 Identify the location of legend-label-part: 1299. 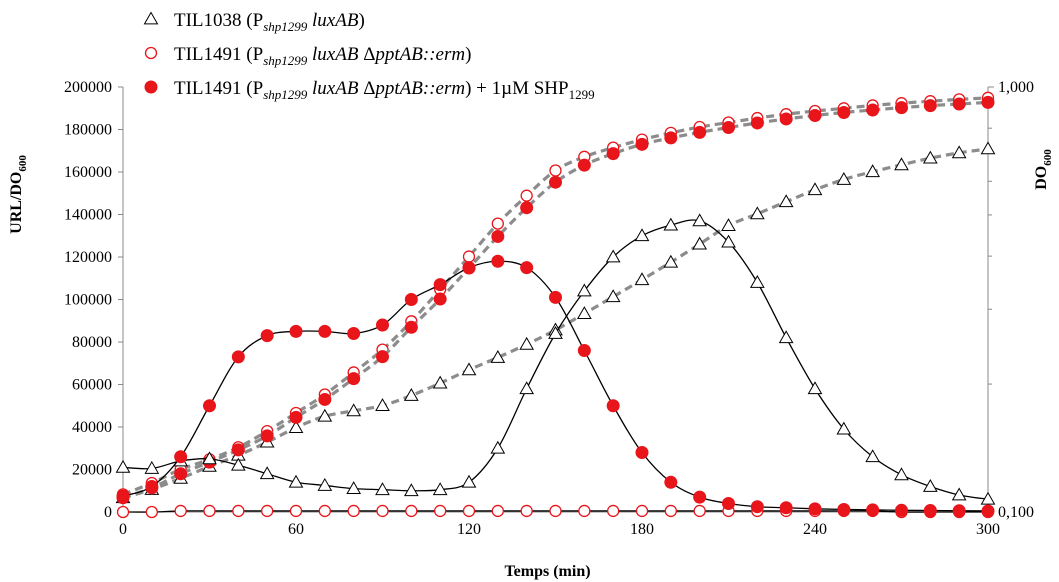
(582, 94).